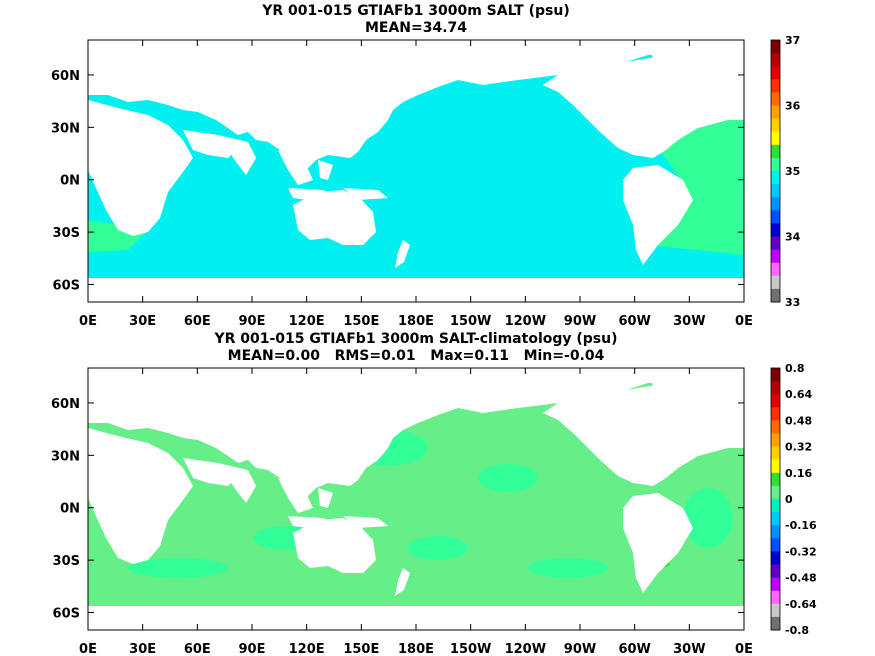 The image size is (875, 656). I want to click on colorbar-label: 34, so click(793, 237).